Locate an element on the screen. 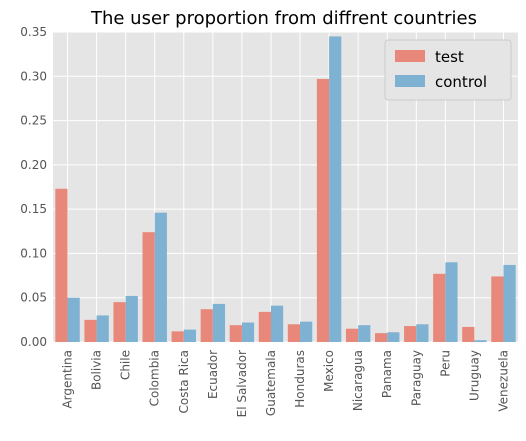 The height and width of the screenshot is (441, 526). y-tick-label: 0.25 is located at coordinates (33, 121).